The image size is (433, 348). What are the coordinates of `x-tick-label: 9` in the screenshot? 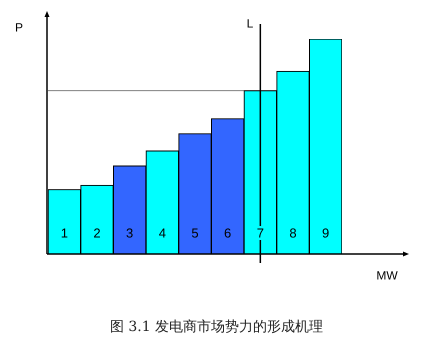 It's located at (326, 232).